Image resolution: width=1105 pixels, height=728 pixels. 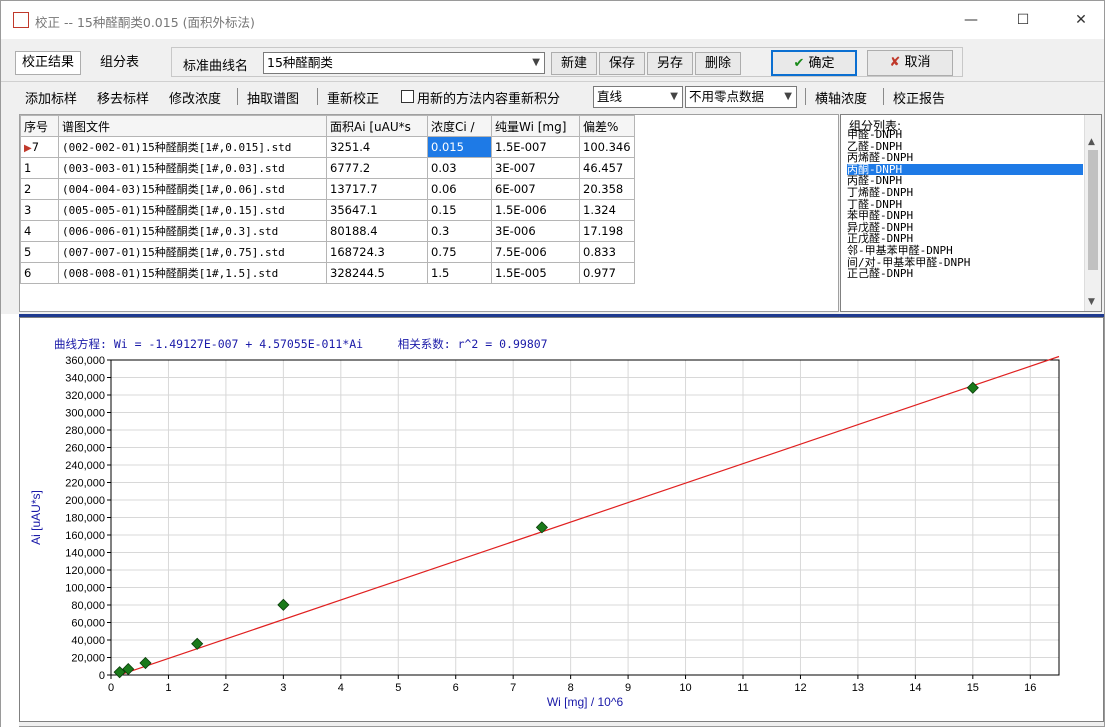 I want to click on file-cell: (008-008-01)15种醛酮类[1#,1.5].std, so click(x=192, y=273).